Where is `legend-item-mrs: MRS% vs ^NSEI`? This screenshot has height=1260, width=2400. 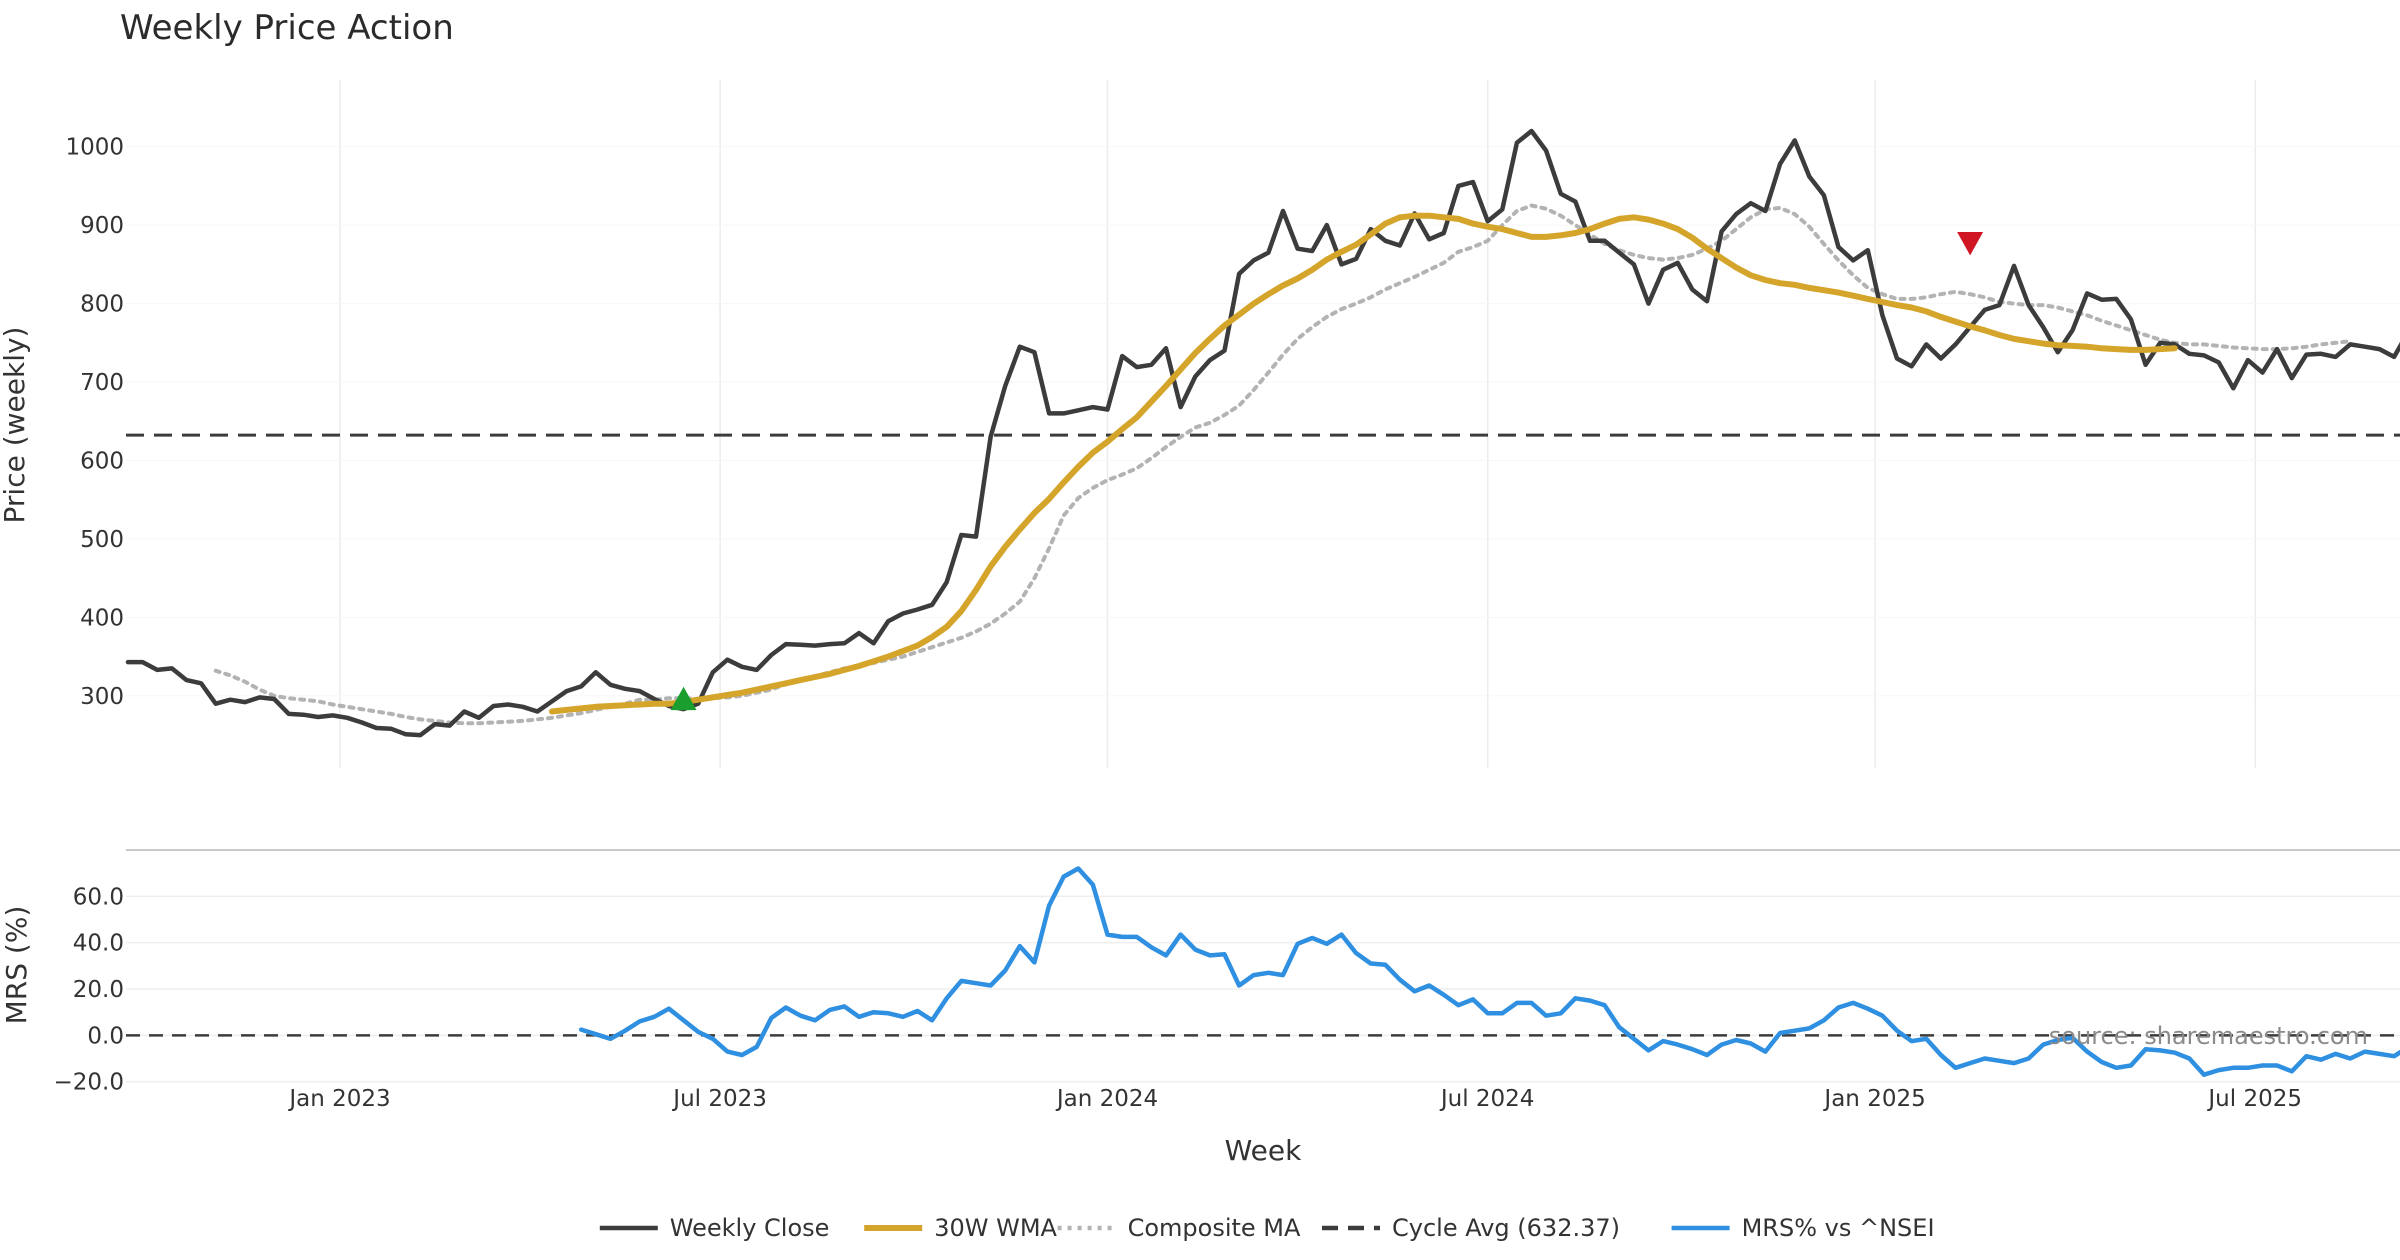
legend-item-mrs: MRS% vs ^NSEI is located at coordinates (1803, 1228).